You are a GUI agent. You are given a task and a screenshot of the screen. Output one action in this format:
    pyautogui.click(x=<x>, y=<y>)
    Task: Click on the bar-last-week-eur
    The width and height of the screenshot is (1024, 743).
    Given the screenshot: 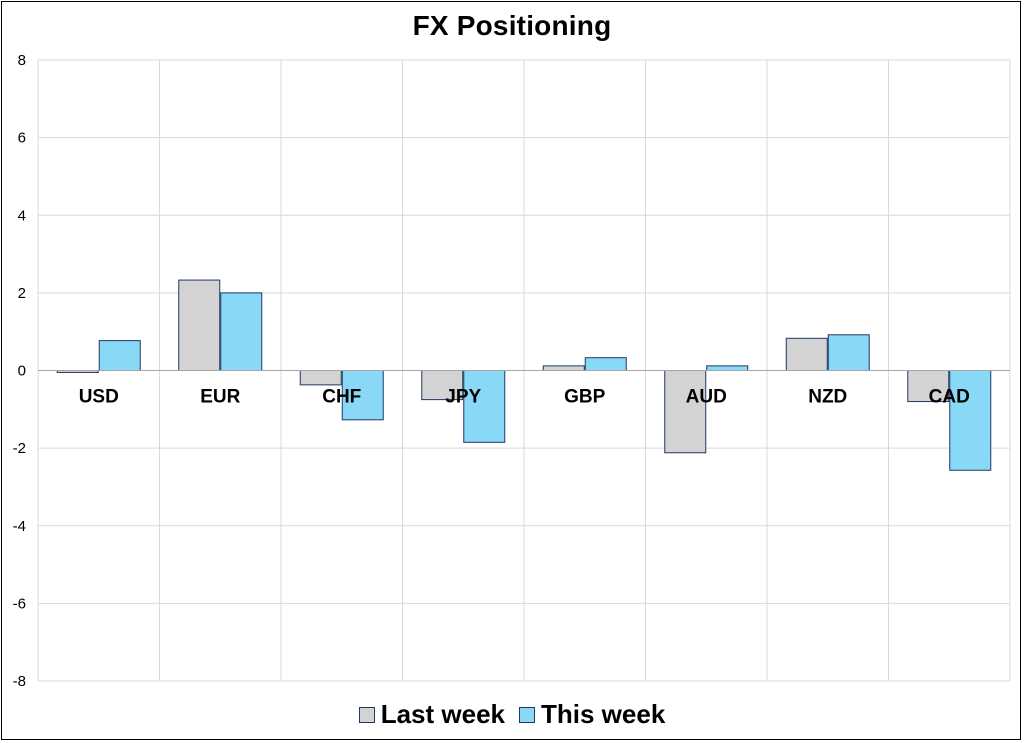 What is the action you would take?
    pyautogui.click(x=199, y=325)
    